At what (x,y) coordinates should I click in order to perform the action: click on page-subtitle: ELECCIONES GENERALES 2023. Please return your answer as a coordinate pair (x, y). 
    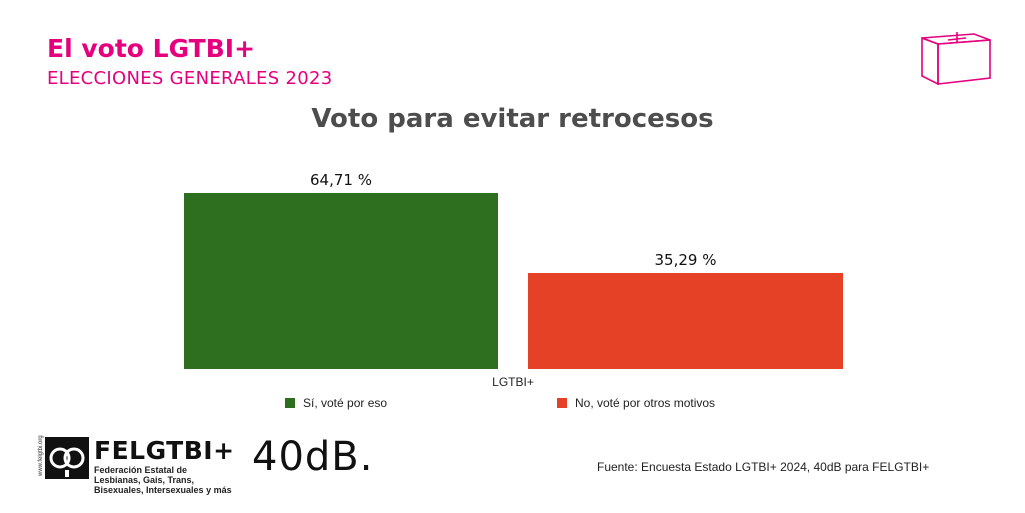
    Looking at the image, I should click on (190, 78).